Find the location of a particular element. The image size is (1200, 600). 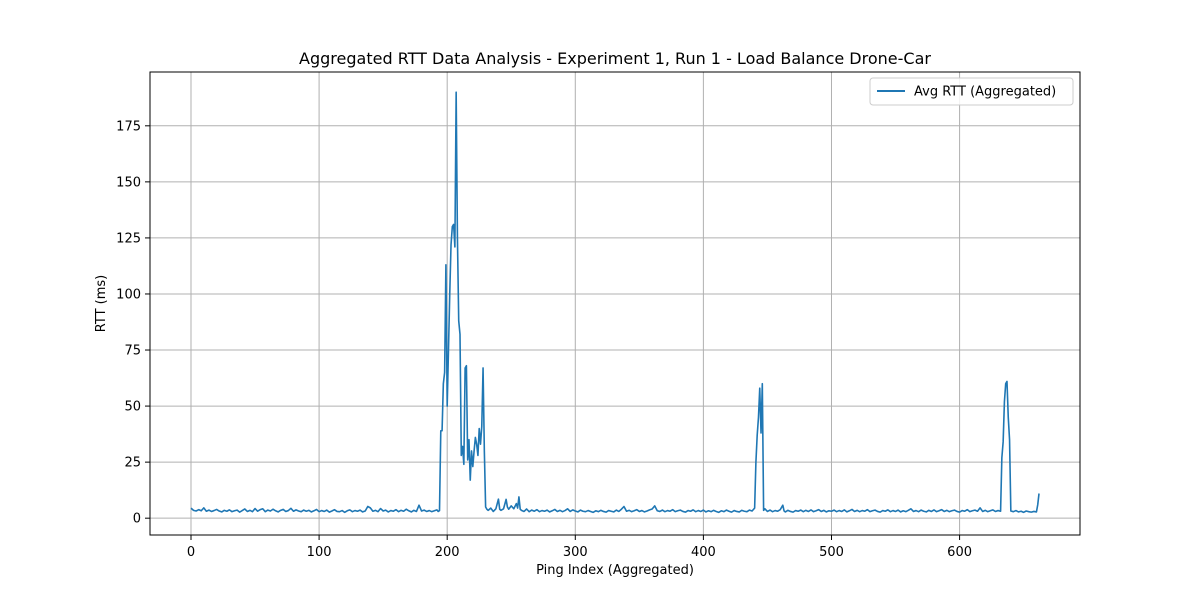

y-tick-label-25: 25 is located at coordinates (132, 463).